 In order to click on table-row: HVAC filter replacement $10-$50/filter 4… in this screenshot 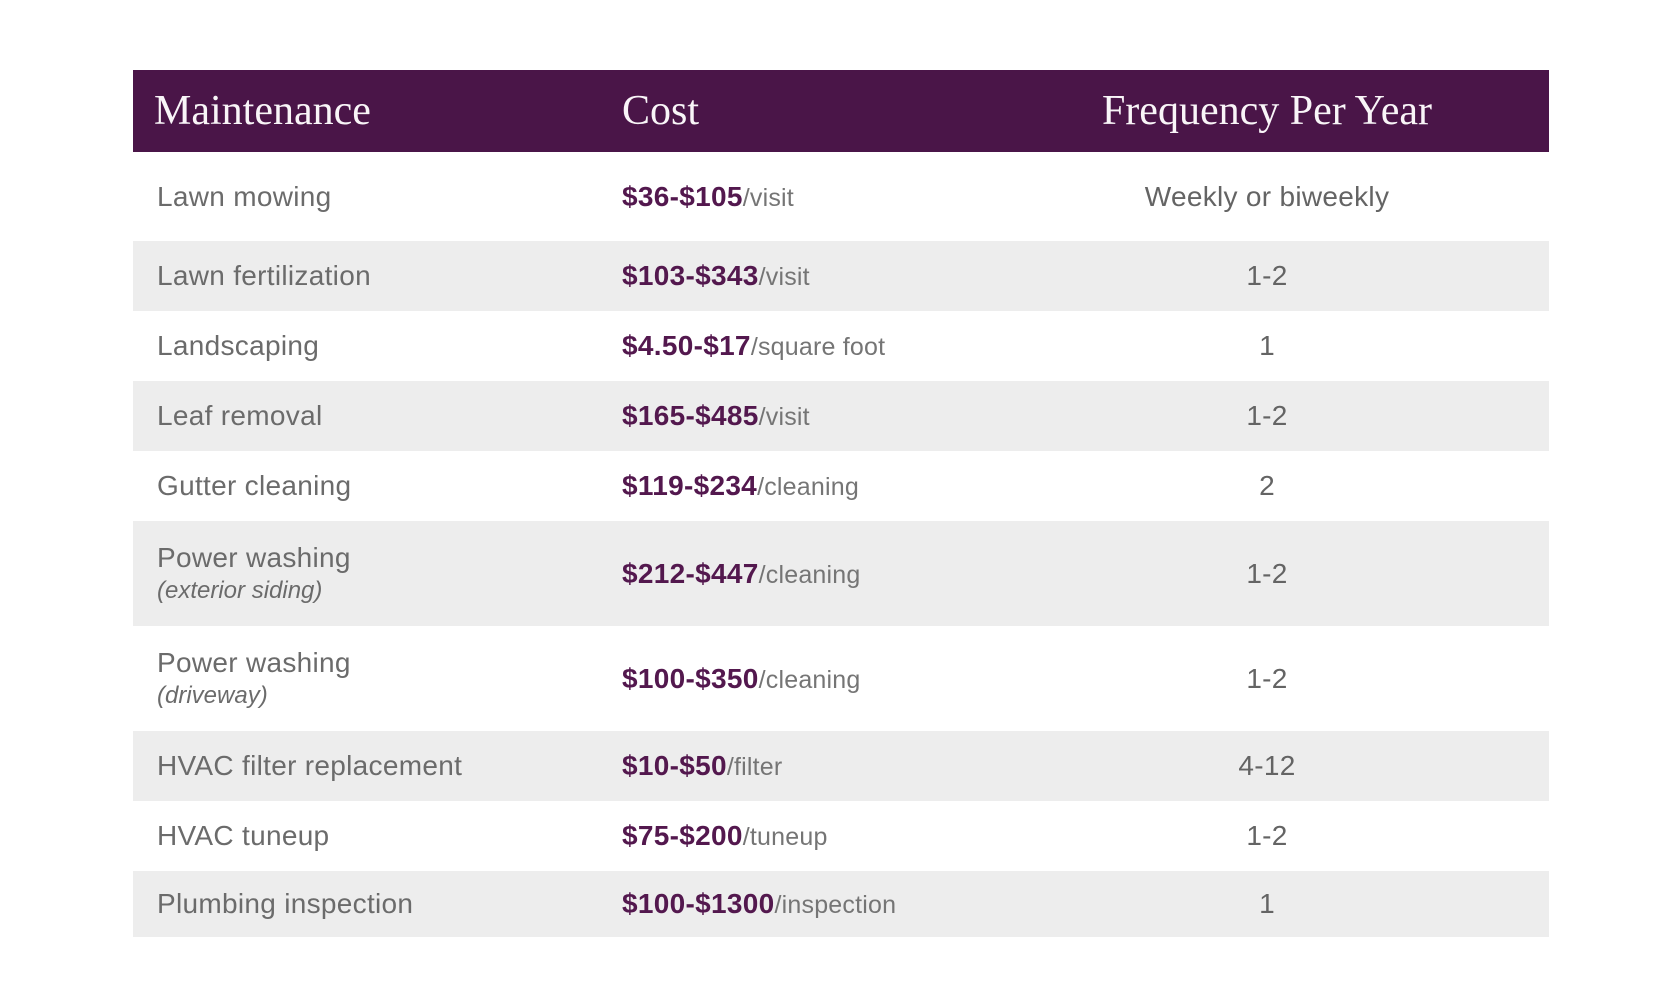, I will do `click(841, 766)`.